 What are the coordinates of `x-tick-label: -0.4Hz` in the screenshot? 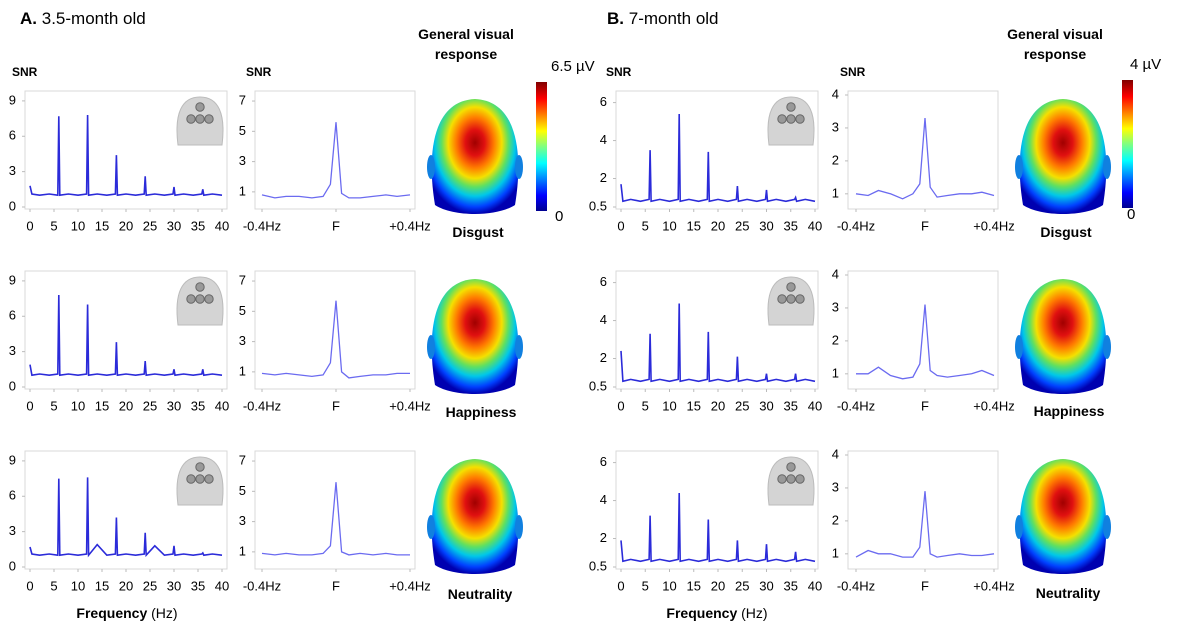 It's located at (856, 225).